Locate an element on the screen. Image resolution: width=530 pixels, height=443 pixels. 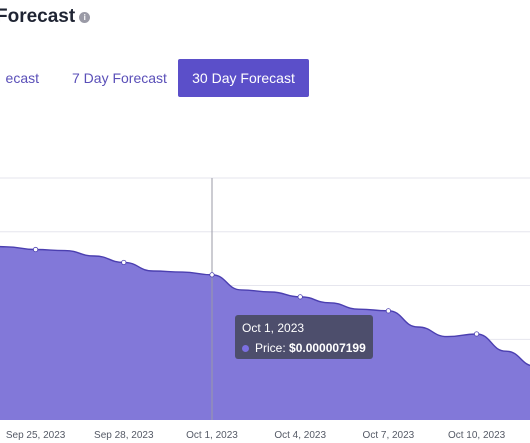
page-title: Forecast i is located at coordinates (45, 17).